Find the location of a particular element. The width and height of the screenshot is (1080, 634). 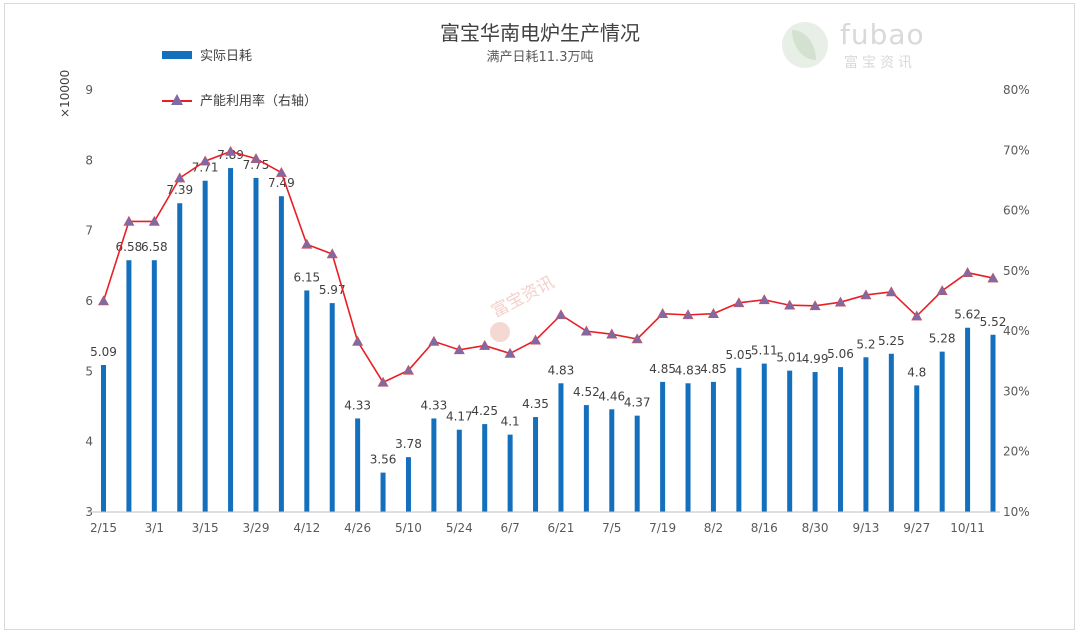

bar-data-label: 6.58 is located at coordinates (154, 247).